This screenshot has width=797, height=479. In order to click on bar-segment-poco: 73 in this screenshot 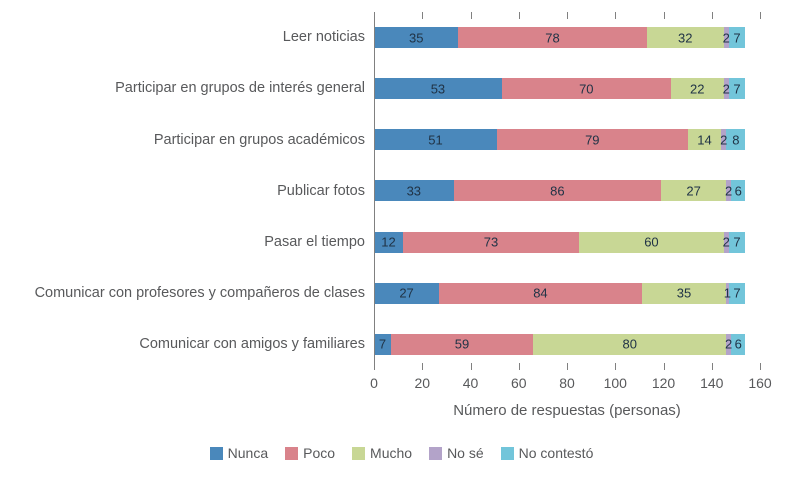, I will do `click(491, 242)`.